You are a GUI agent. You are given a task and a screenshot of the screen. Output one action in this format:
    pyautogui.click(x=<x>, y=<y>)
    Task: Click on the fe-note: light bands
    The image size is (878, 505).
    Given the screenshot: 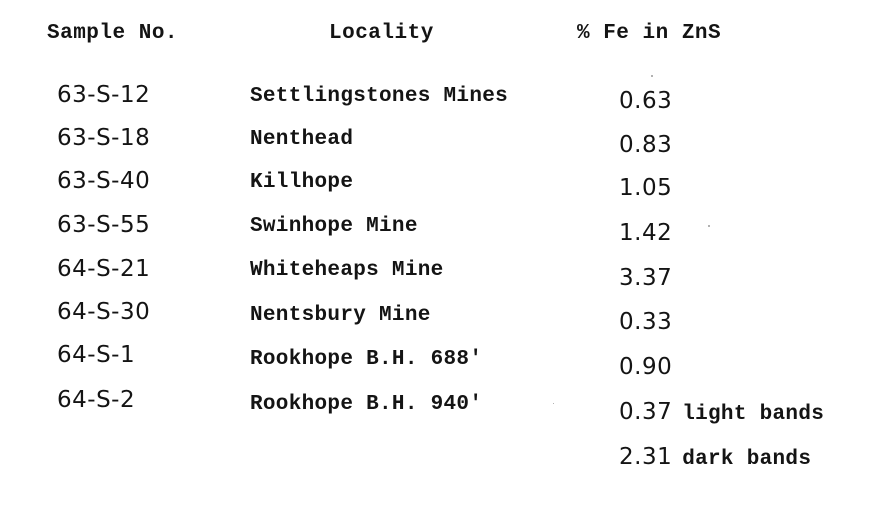 What is the action you would take?
    pyautogui.click(x=753, y=414)
    